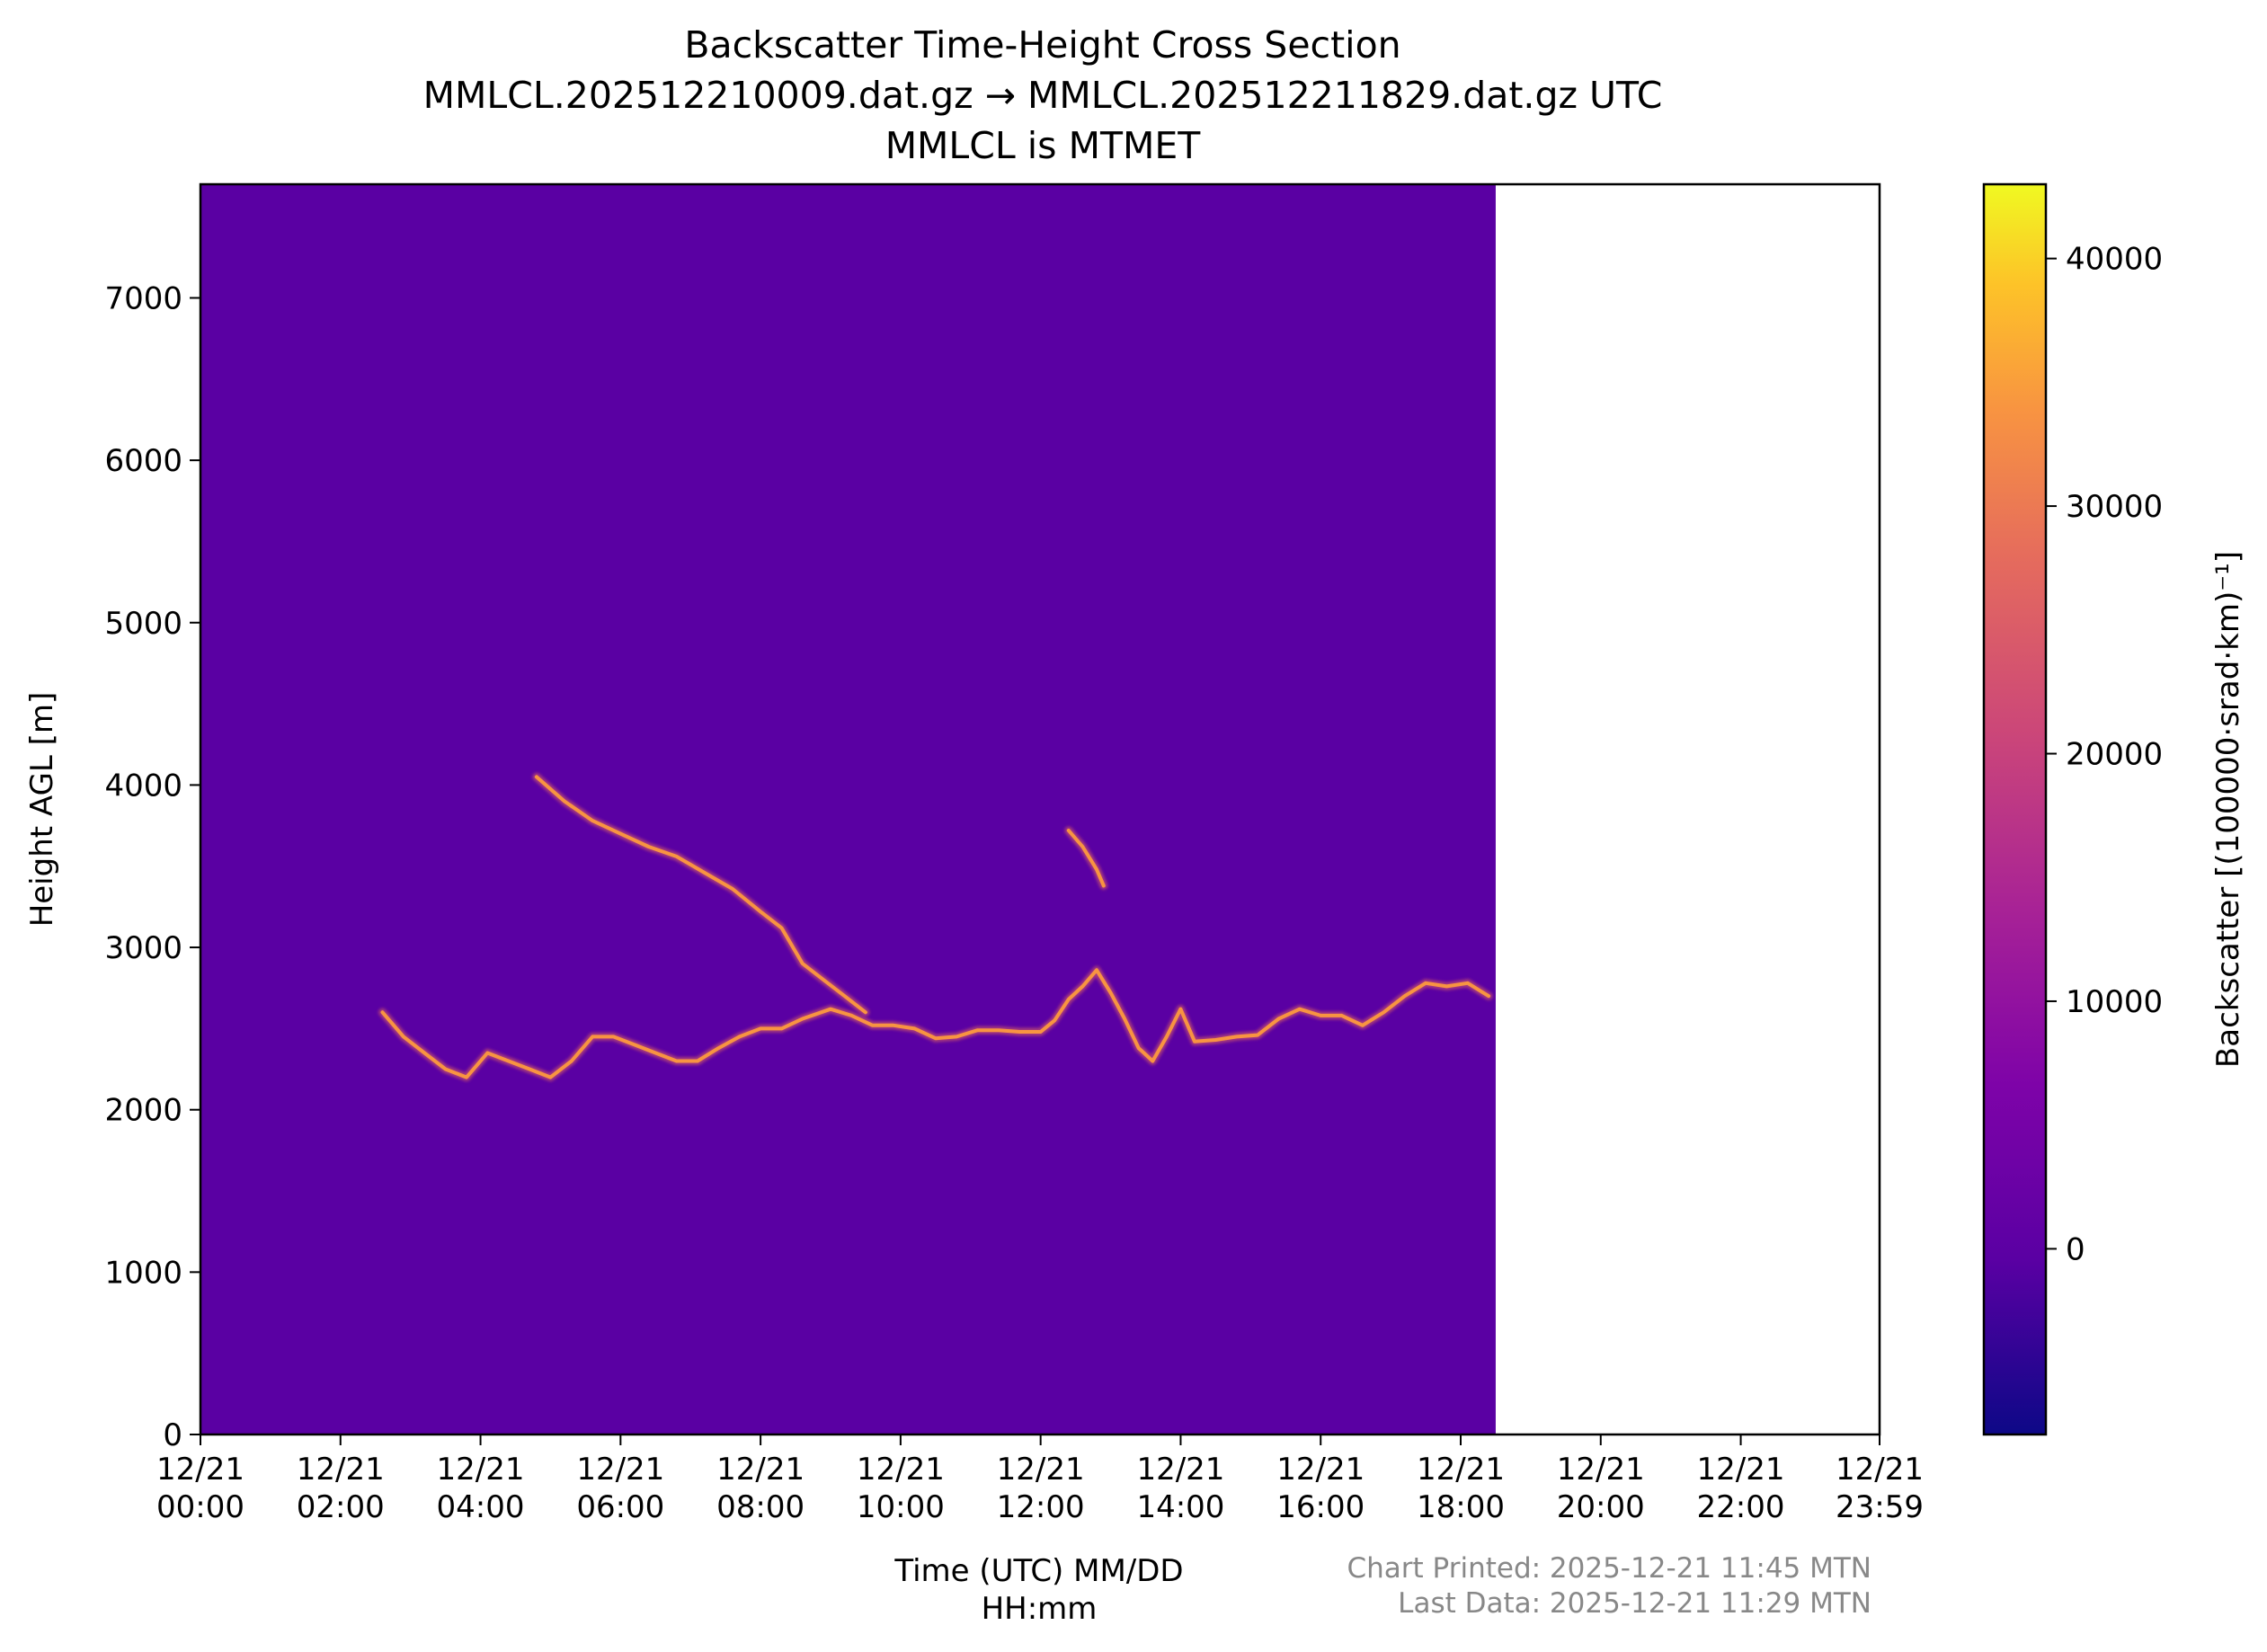  I want to click on x-axis-label-line-2: HH:mm, so click(1039, 1609).